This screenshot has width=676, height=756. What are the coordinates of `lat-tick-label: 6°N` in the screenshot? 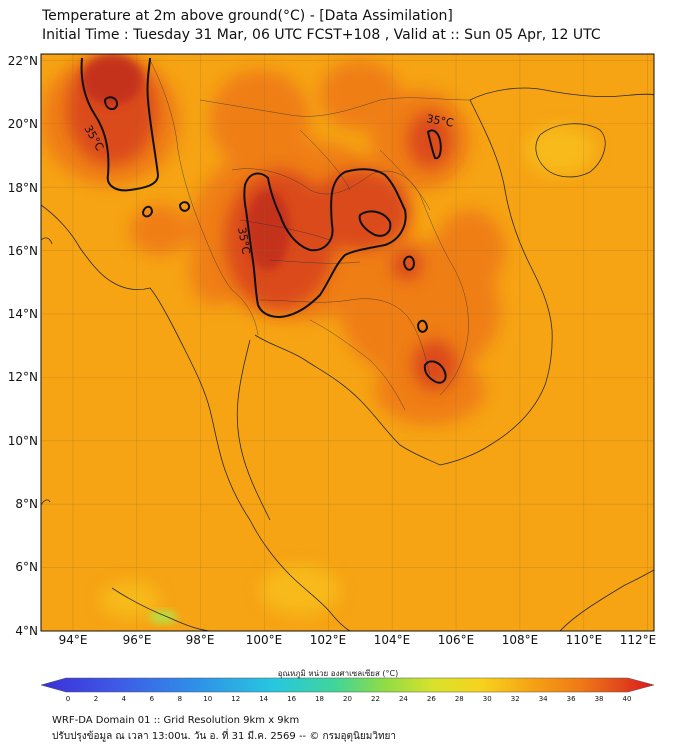 It's located at (26, 567).